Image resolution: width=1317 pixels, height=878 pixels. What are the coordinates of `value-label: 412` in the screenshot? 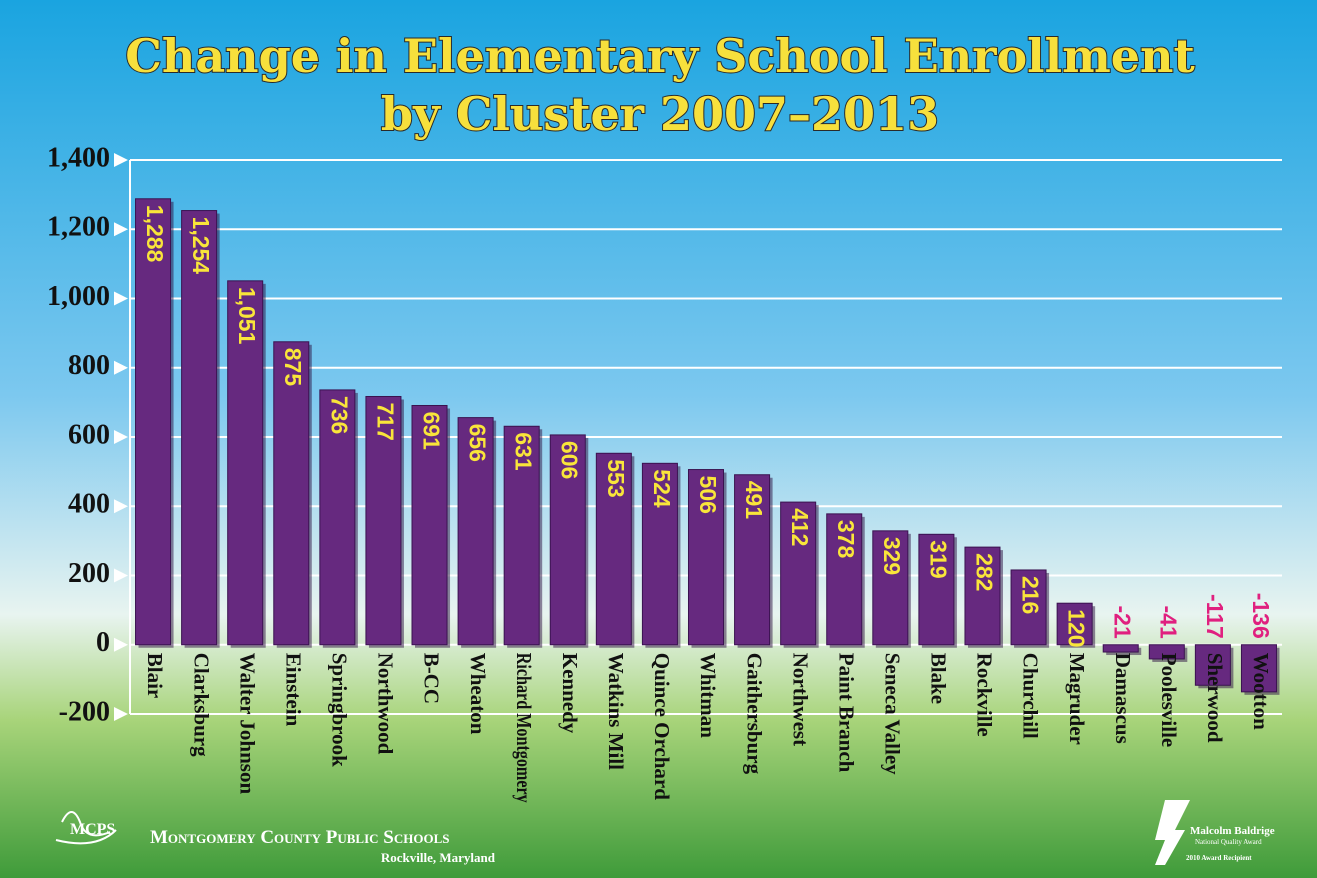 It's located at (800, 527).